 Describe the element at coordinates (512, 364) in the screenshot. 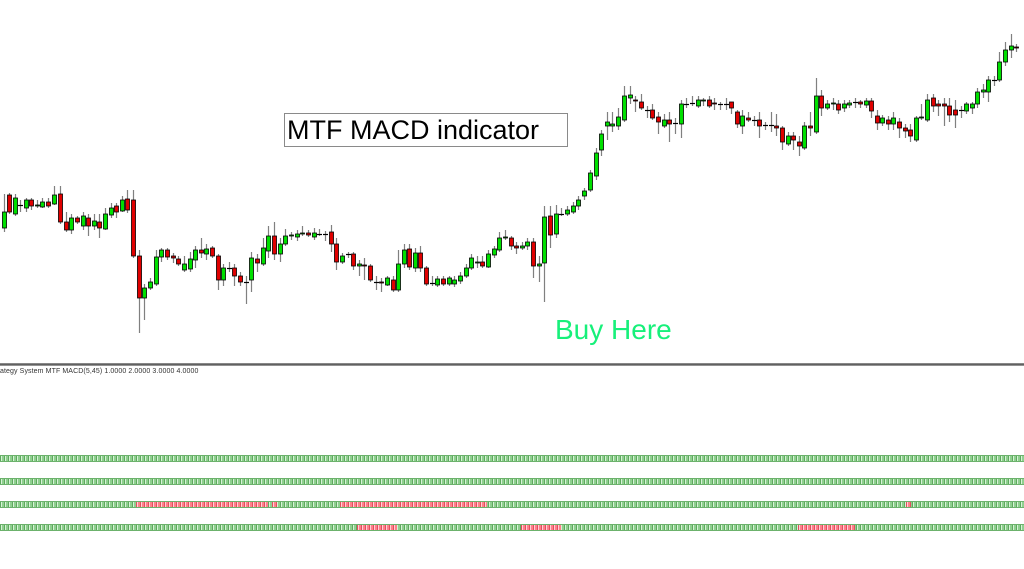

I see `pane-separator` at that location.